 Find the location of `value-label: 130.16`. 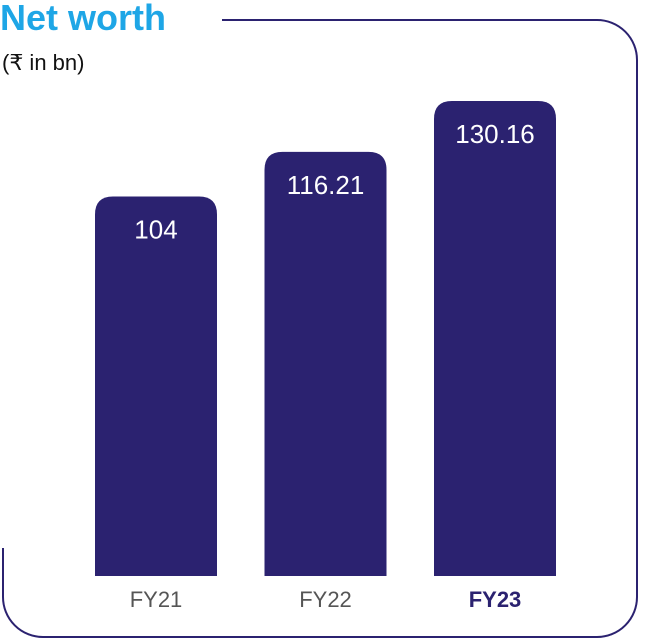

value-label: 130.16 is located at coordinates (495, 134).